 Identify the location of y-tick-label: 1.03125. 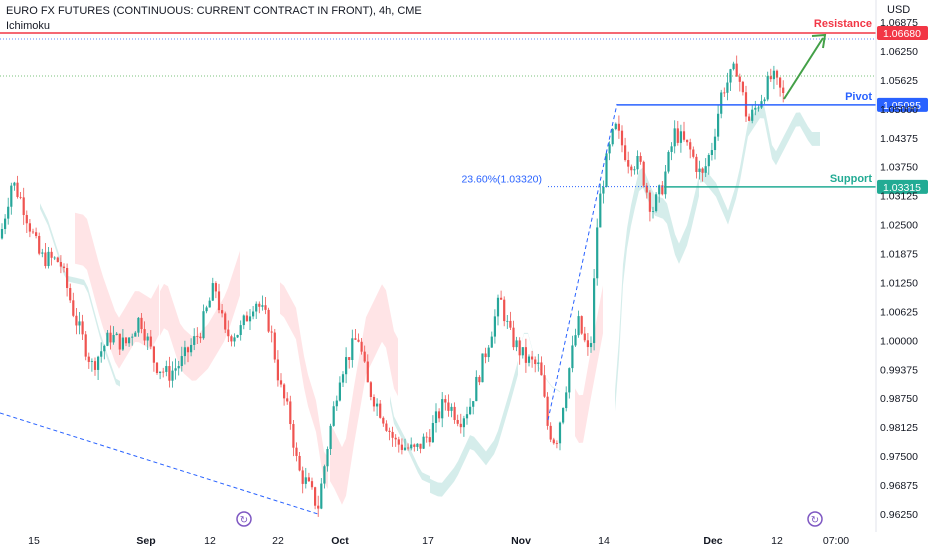
(899, 197).